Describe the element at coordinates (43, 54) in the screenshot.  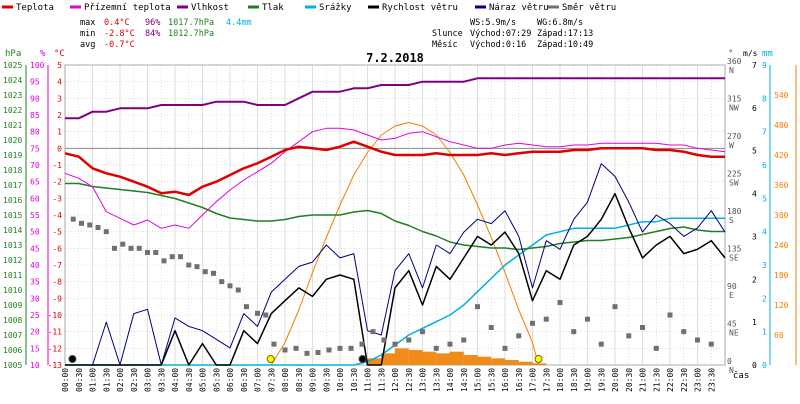
I see `axis-title-percent: %` at that location.